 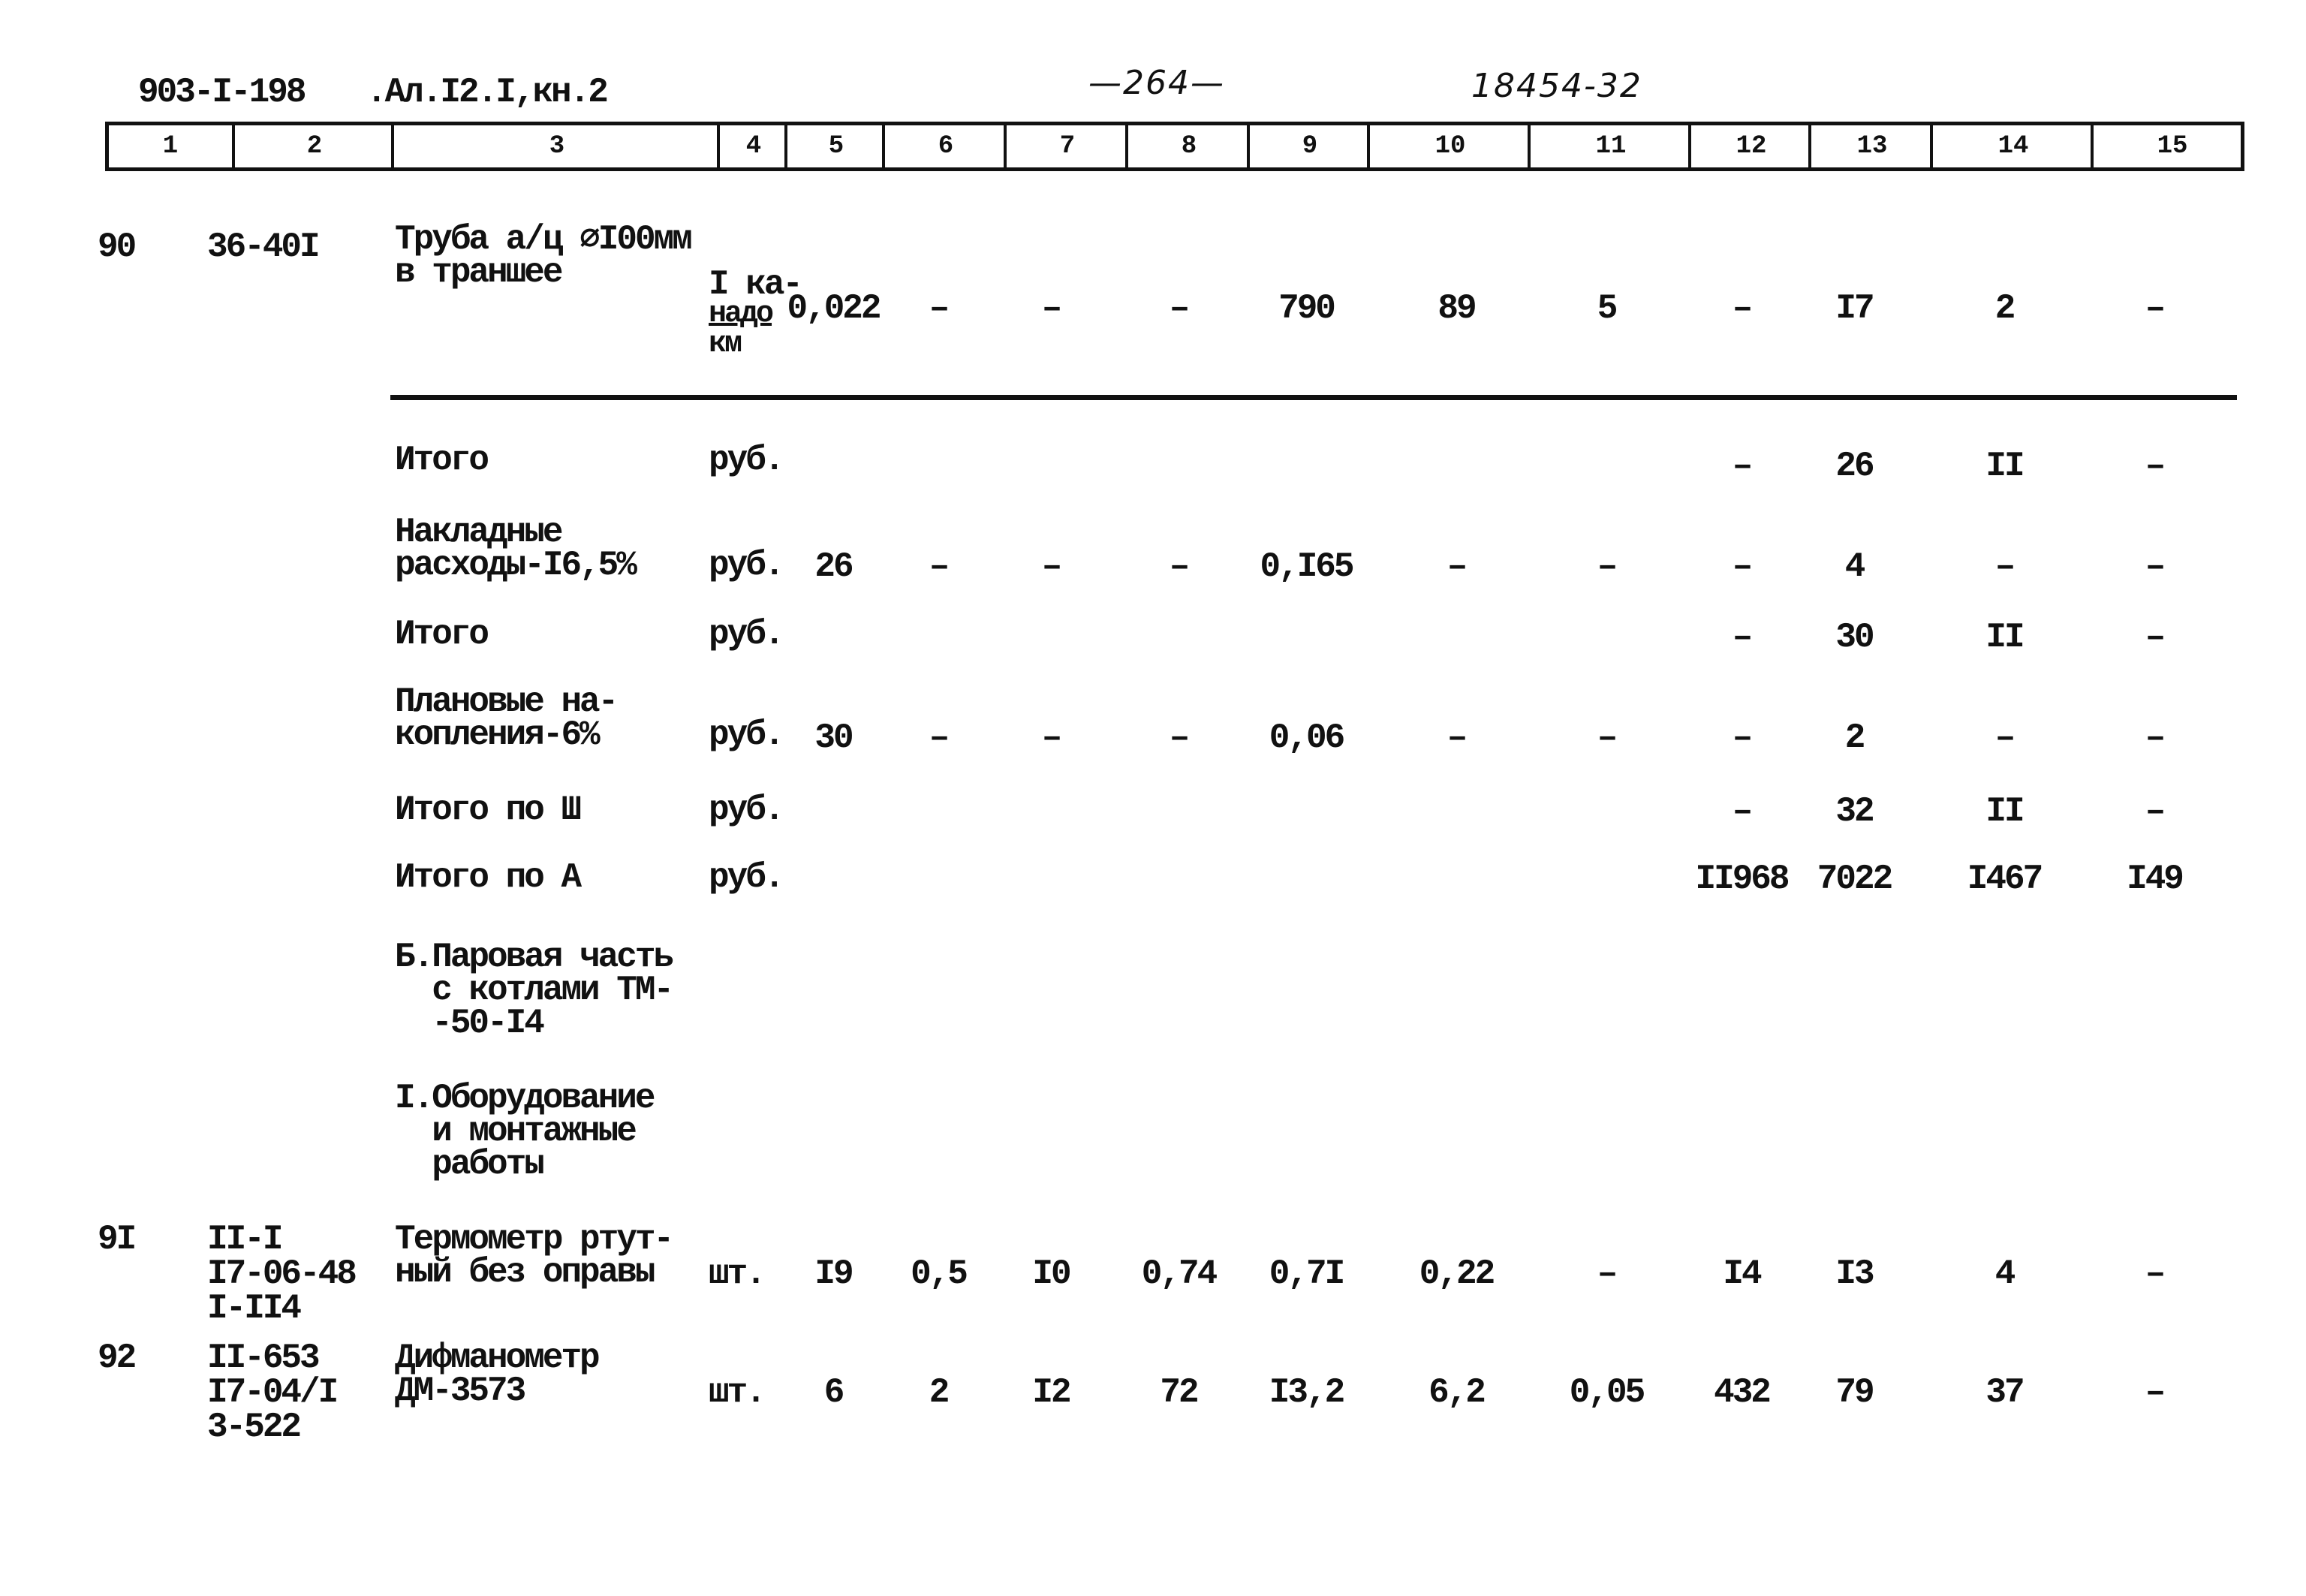 What do you see at coordinates (1179, 1392) in the screenshot?
I see `cell-col-8: 72` at bounding box center [1179, 1392].